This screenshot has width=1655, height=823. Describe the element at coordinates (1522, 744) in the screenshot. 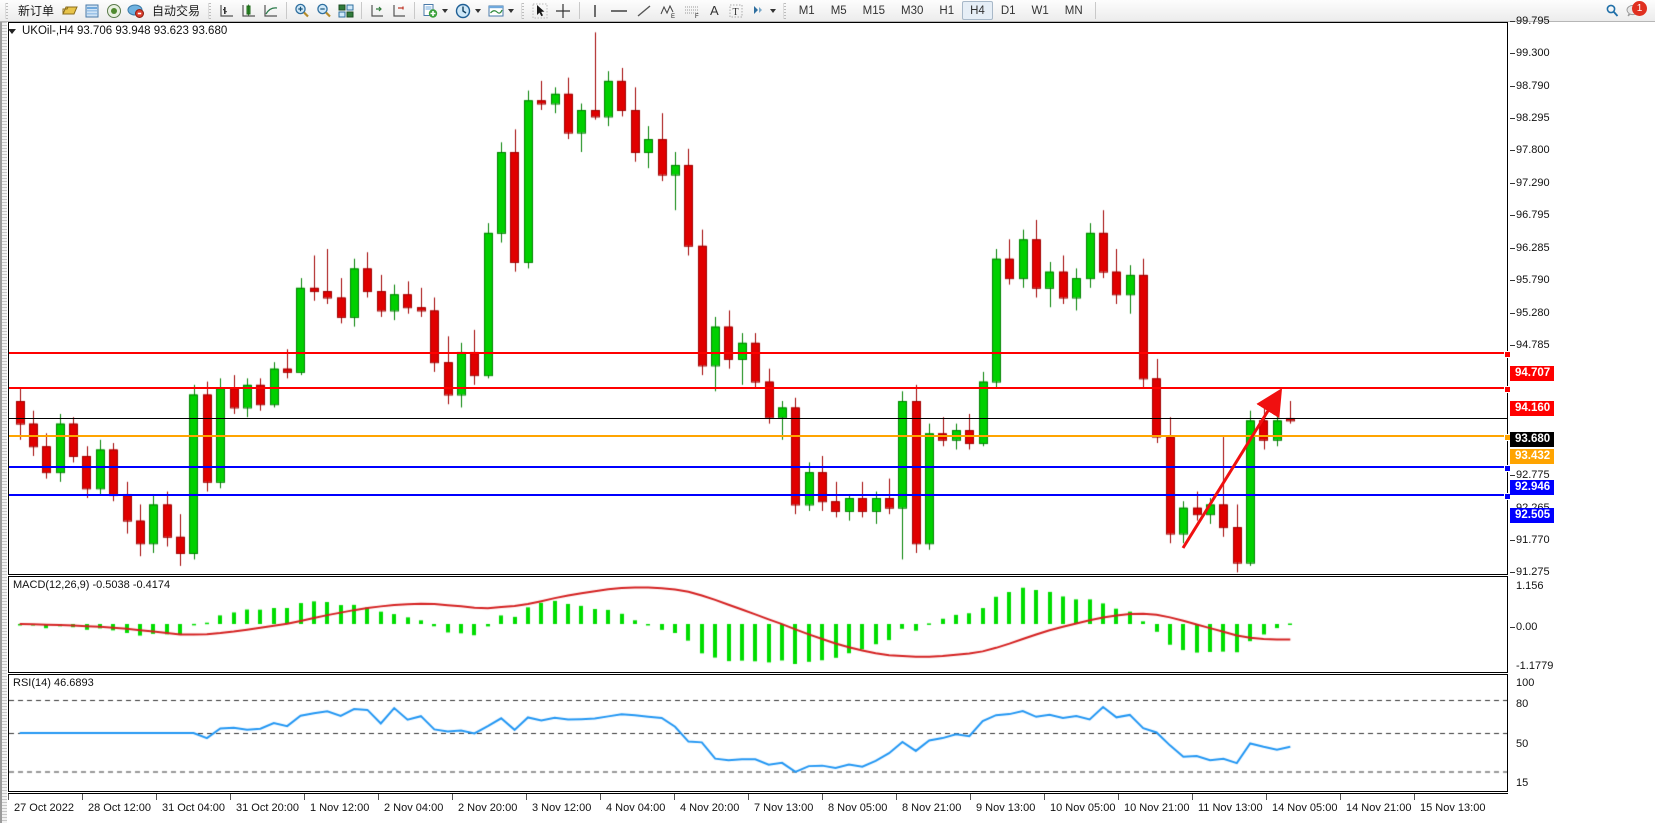

I see `rsi-tick: 50` at that location.